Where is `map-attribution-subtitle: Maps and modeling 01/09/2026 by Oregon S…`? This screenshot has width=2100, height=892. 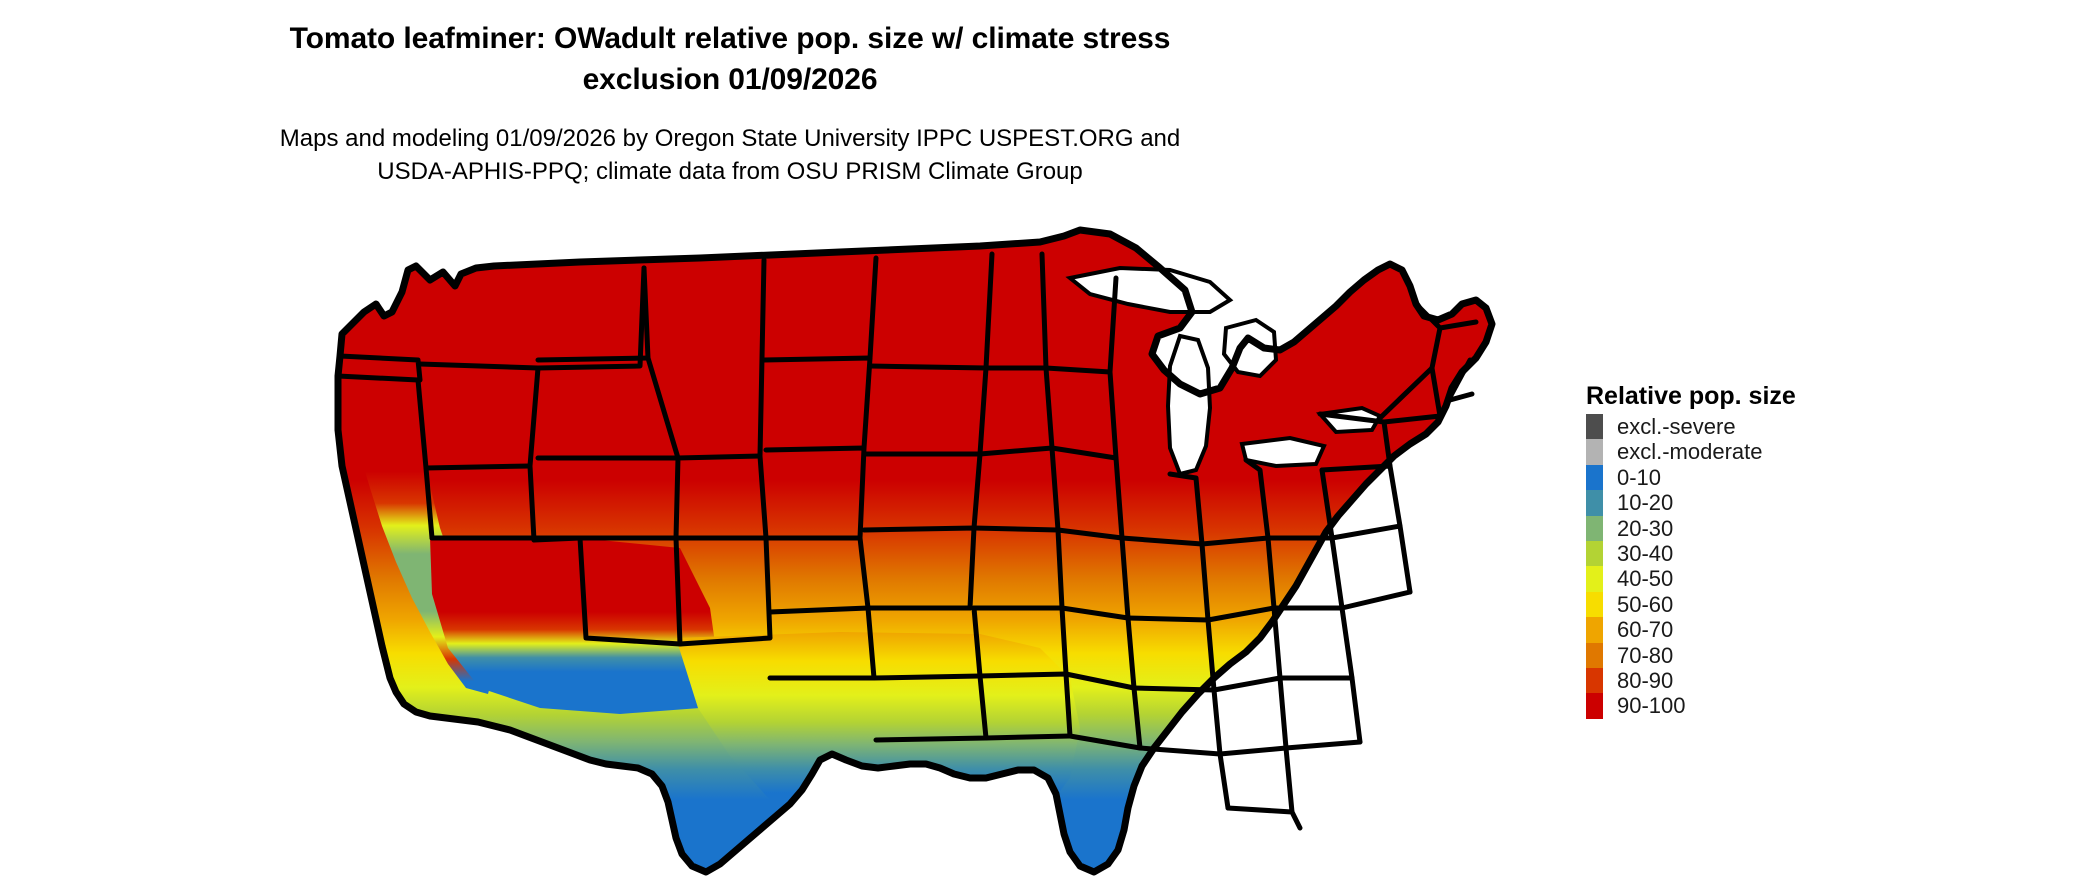
map-attribution-subtitle: Maps and modeling 01/09/2026 by Oregon S… is located at coordinates (730, 155).